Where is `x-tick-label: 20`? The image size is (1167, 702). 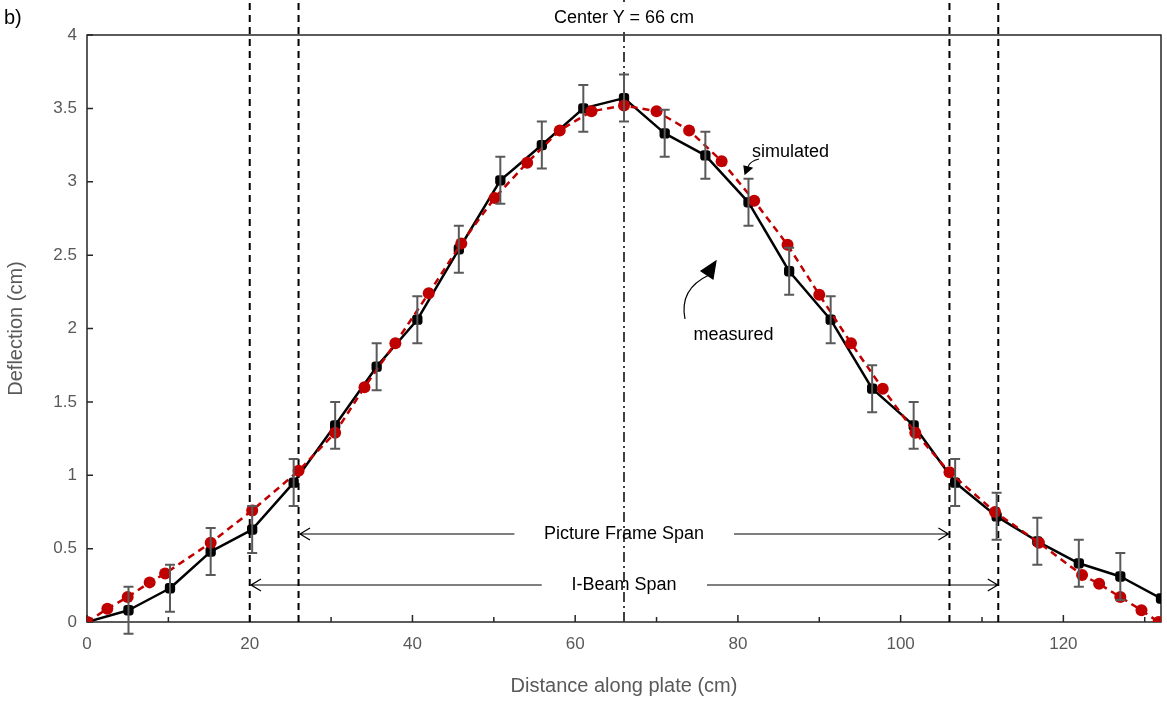
x-tick-label: 20 is located at coordinates (250, 643).